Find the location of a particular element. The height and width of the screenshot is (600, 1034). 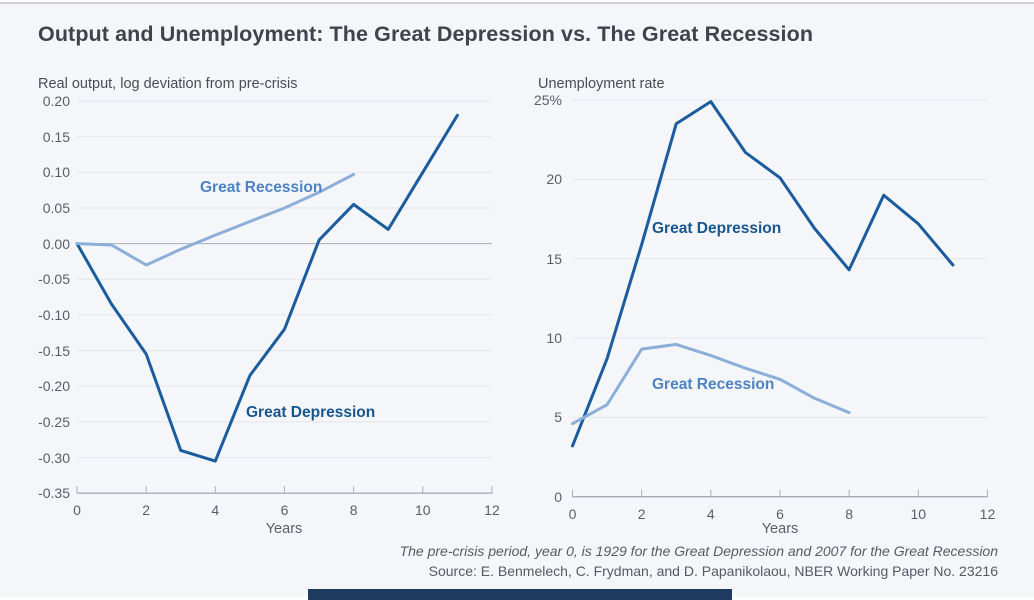

left-great-recession-label: Great Recession is located at coordinates (261, 187).